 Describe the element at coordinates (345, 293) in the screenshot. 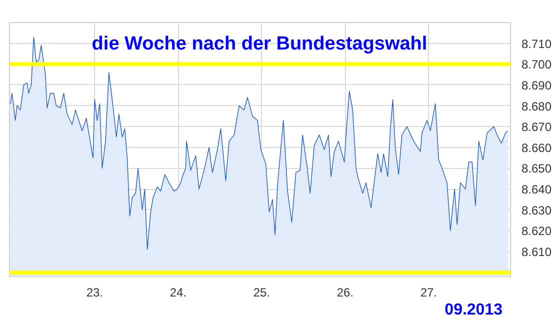

I see `x-tick-label: 26.` at that location.